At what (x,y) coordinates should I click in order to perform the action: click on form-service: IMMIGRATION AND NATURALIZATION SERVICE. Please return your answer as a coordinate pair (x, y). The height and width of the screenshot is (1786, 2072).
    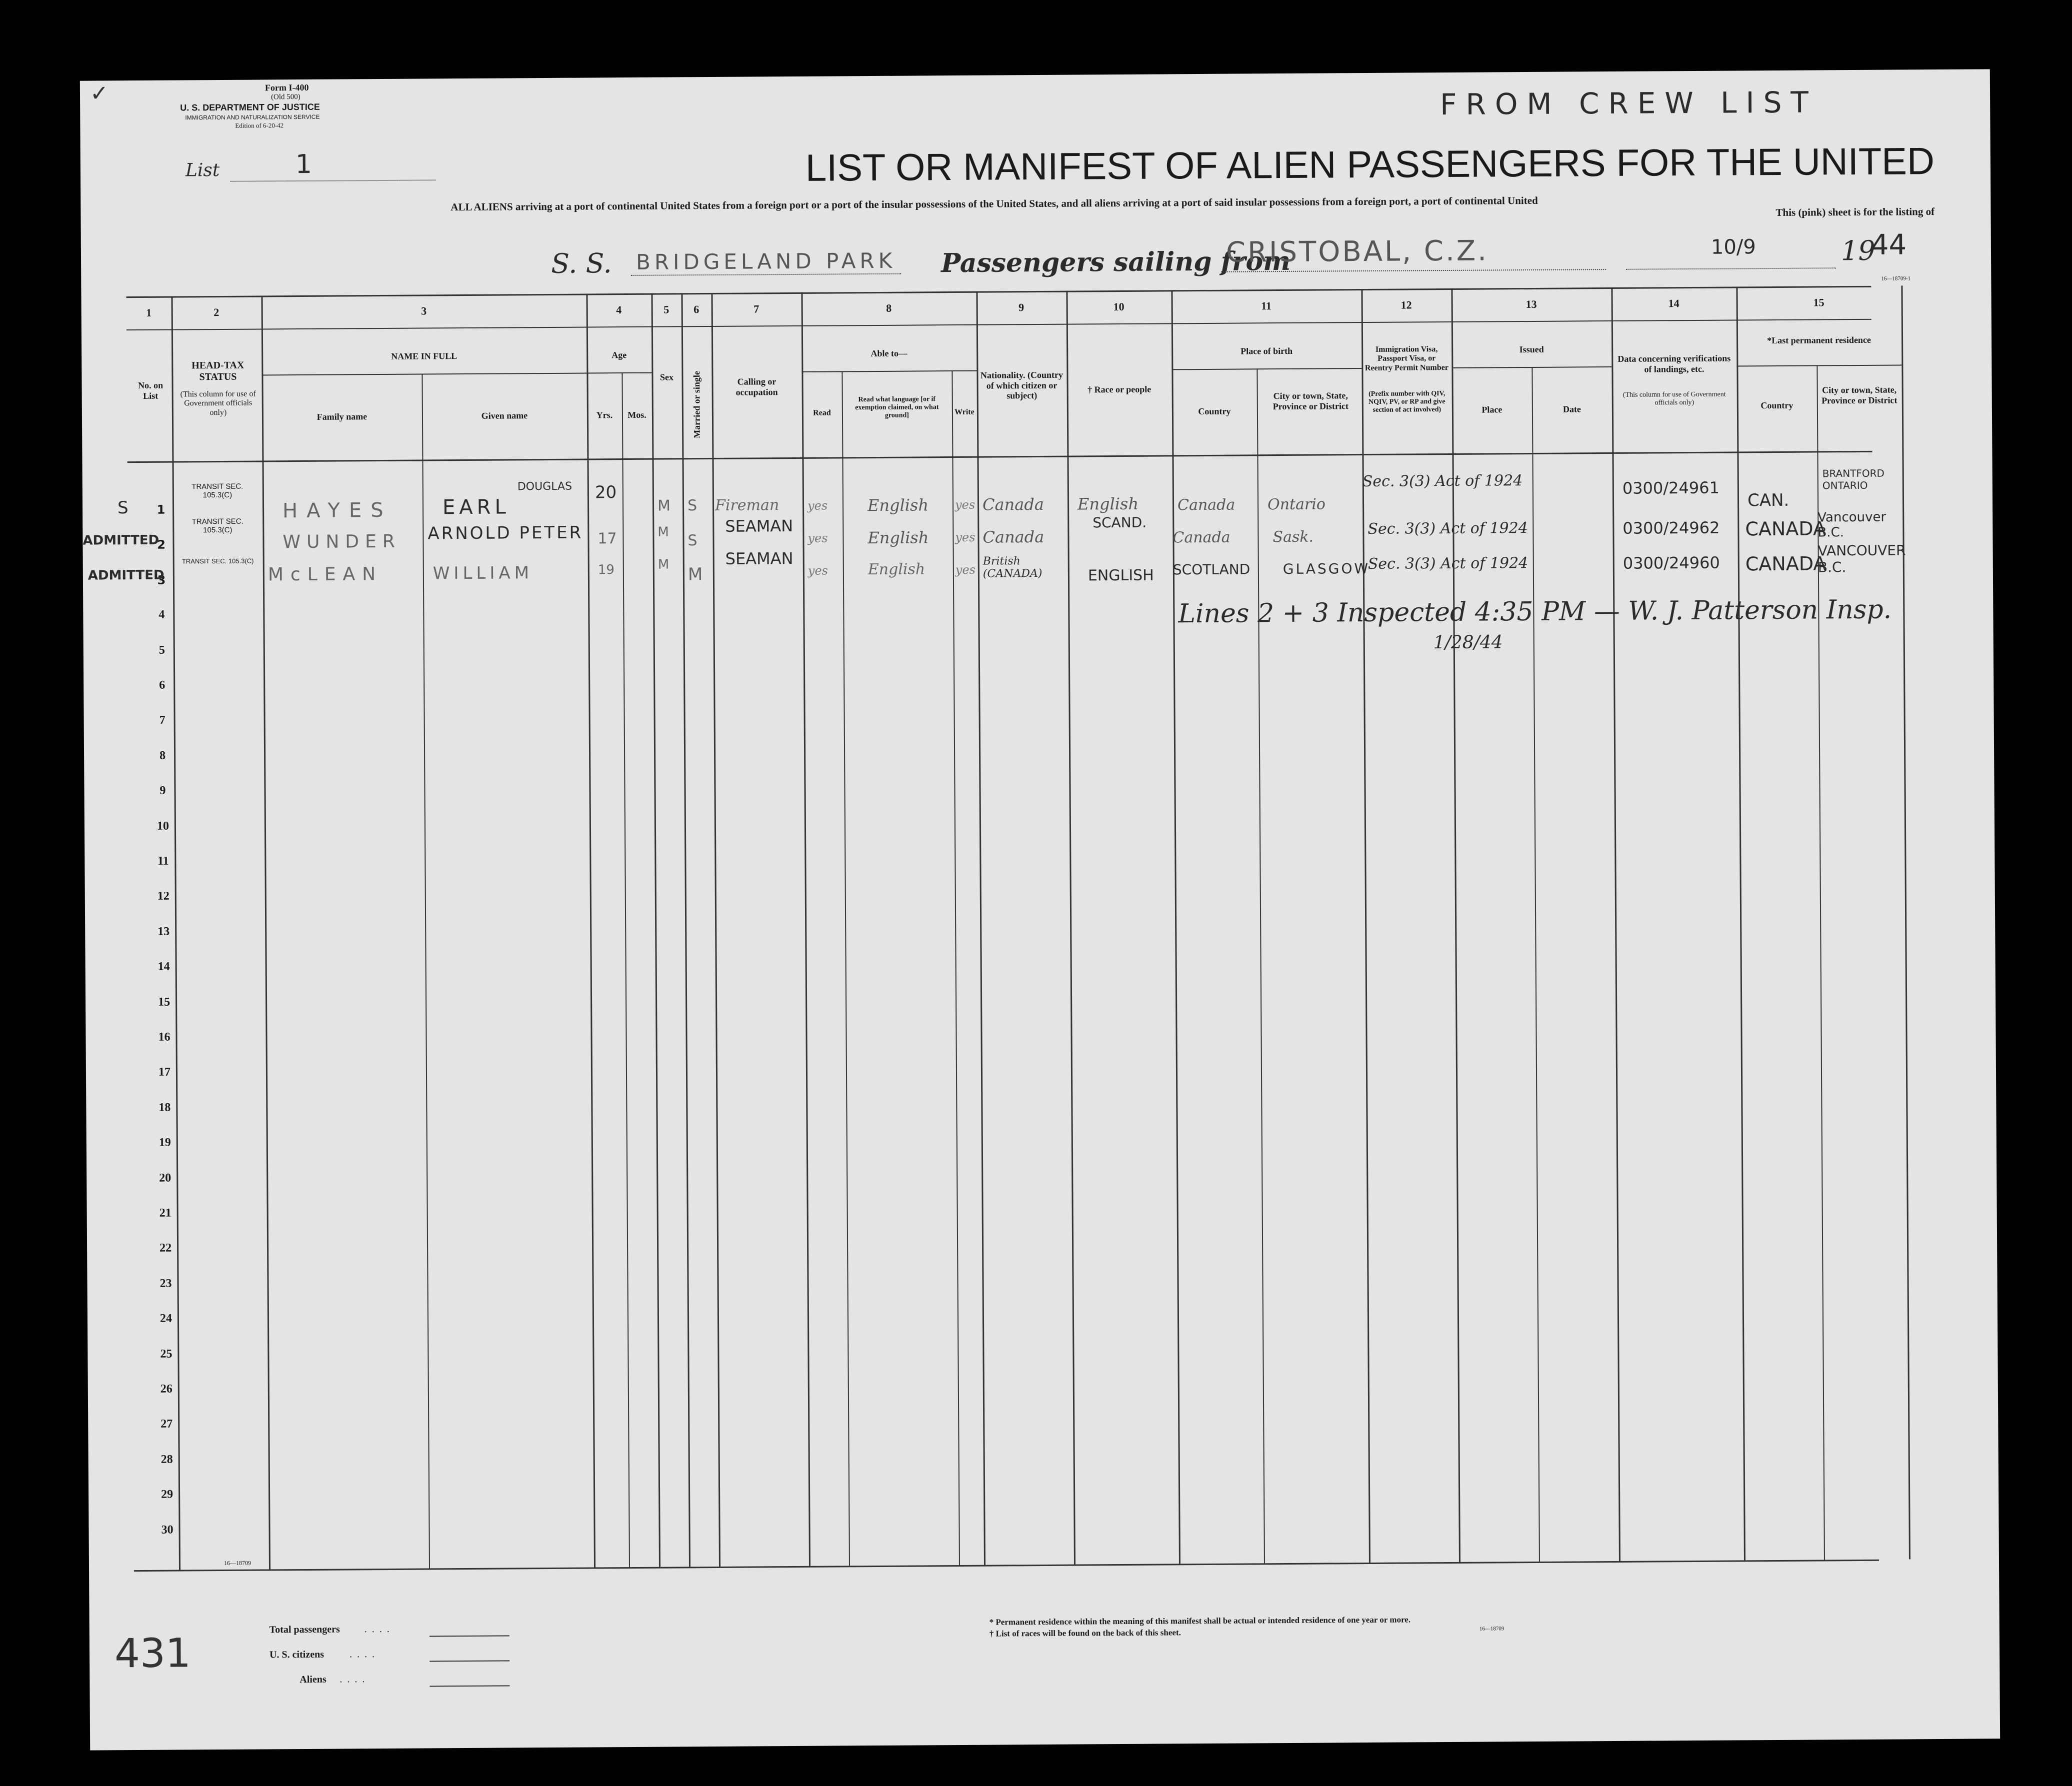
    Looking at the image, I should click on (252, 117).